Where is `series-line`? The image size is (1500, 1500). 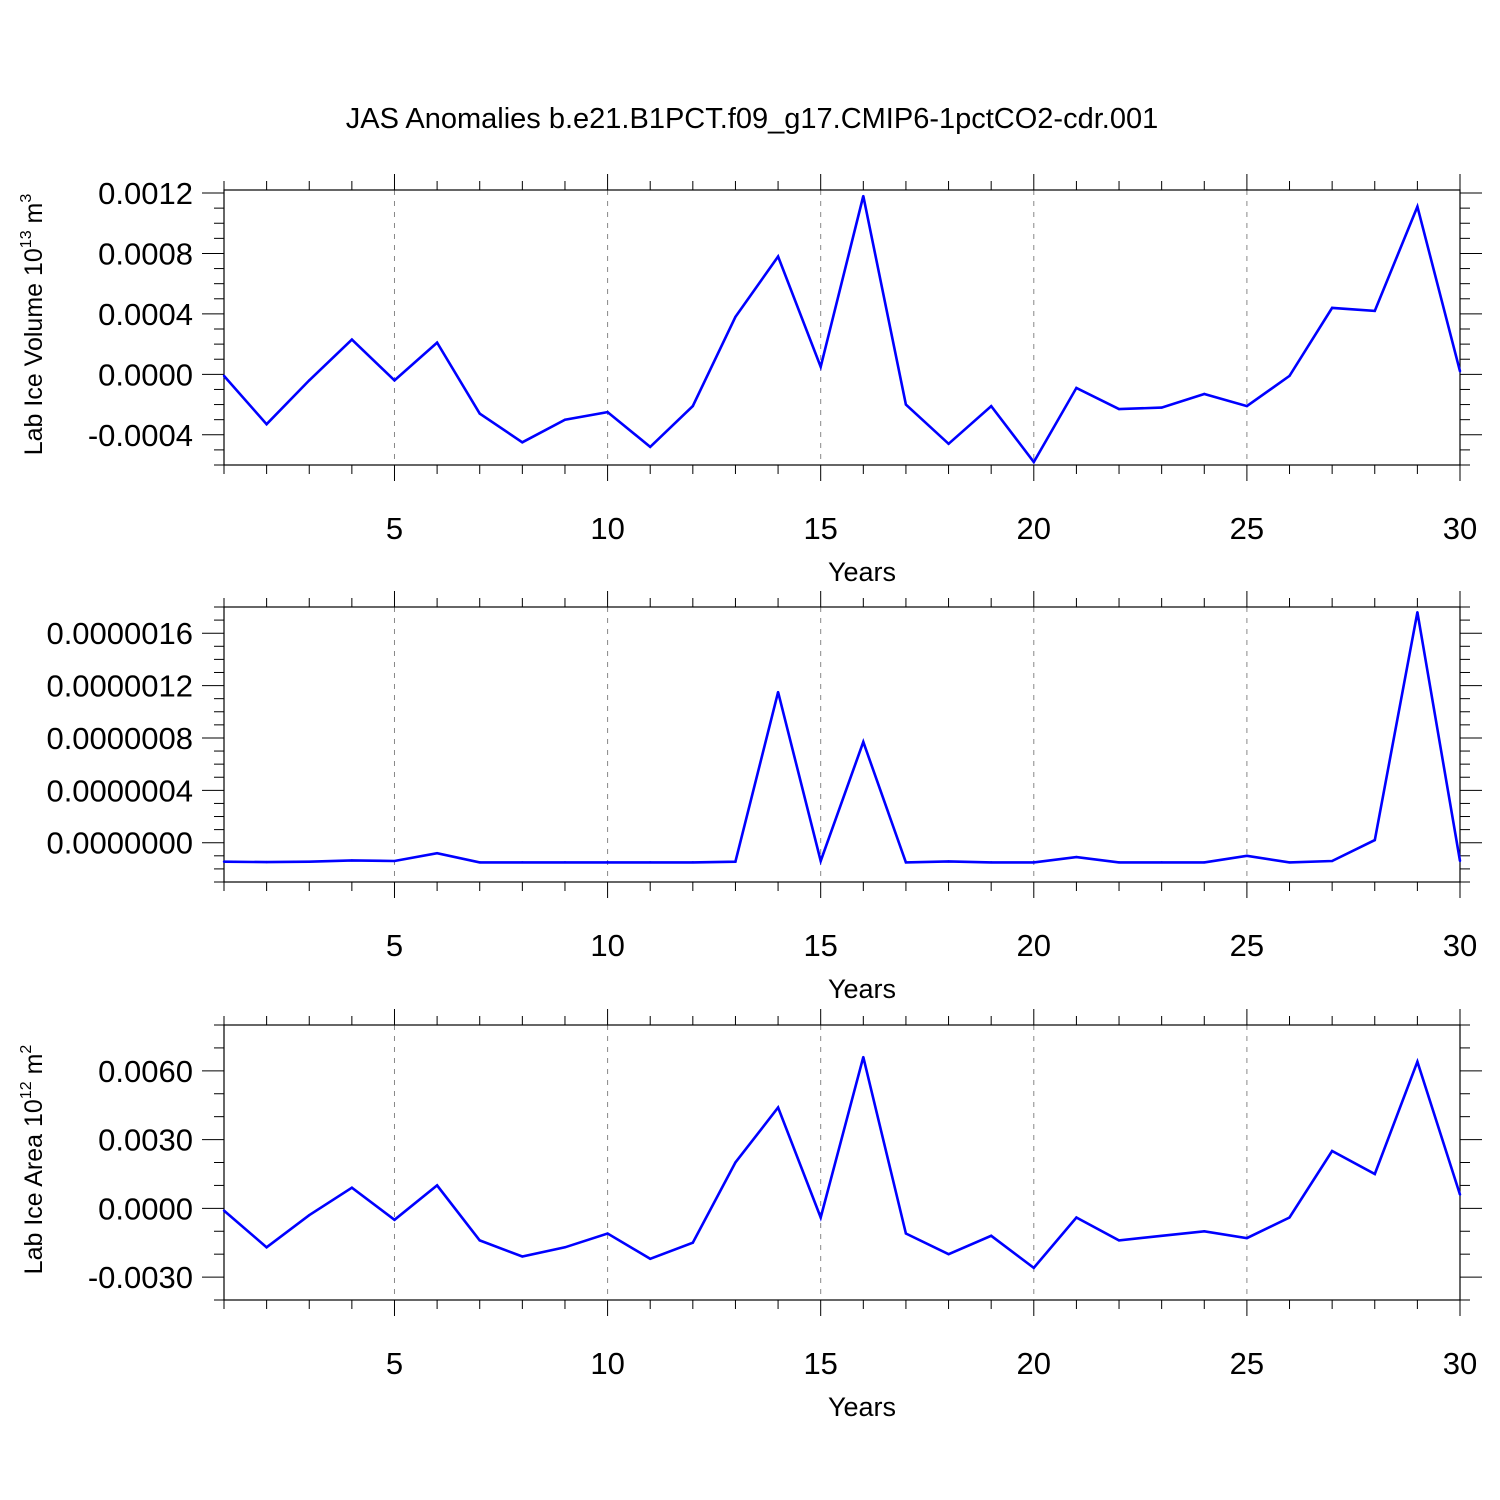 series-line is located at coordinates (842, 738).